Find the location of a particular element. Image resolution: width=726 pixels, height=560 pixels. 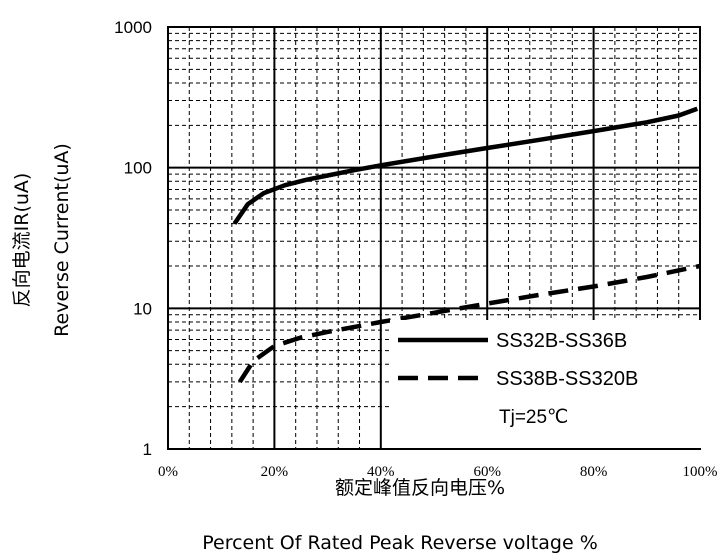

x-tick-label: 40% is located at coordinates (381, 472).